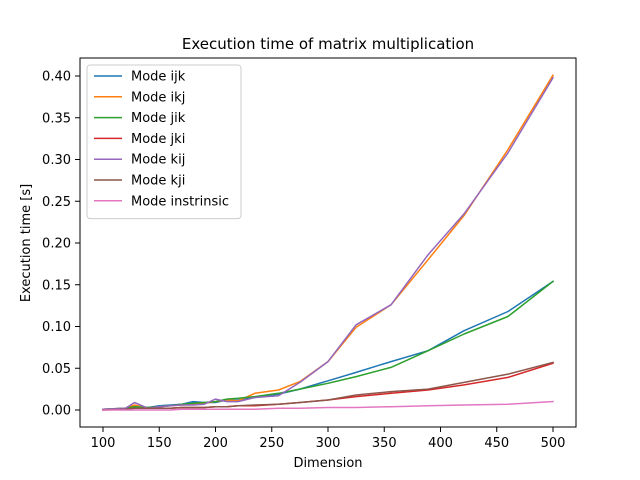 The height and width of the screenshot is (480, 640). I want to click on y-tick-label: 0.10, so click(56, 327).